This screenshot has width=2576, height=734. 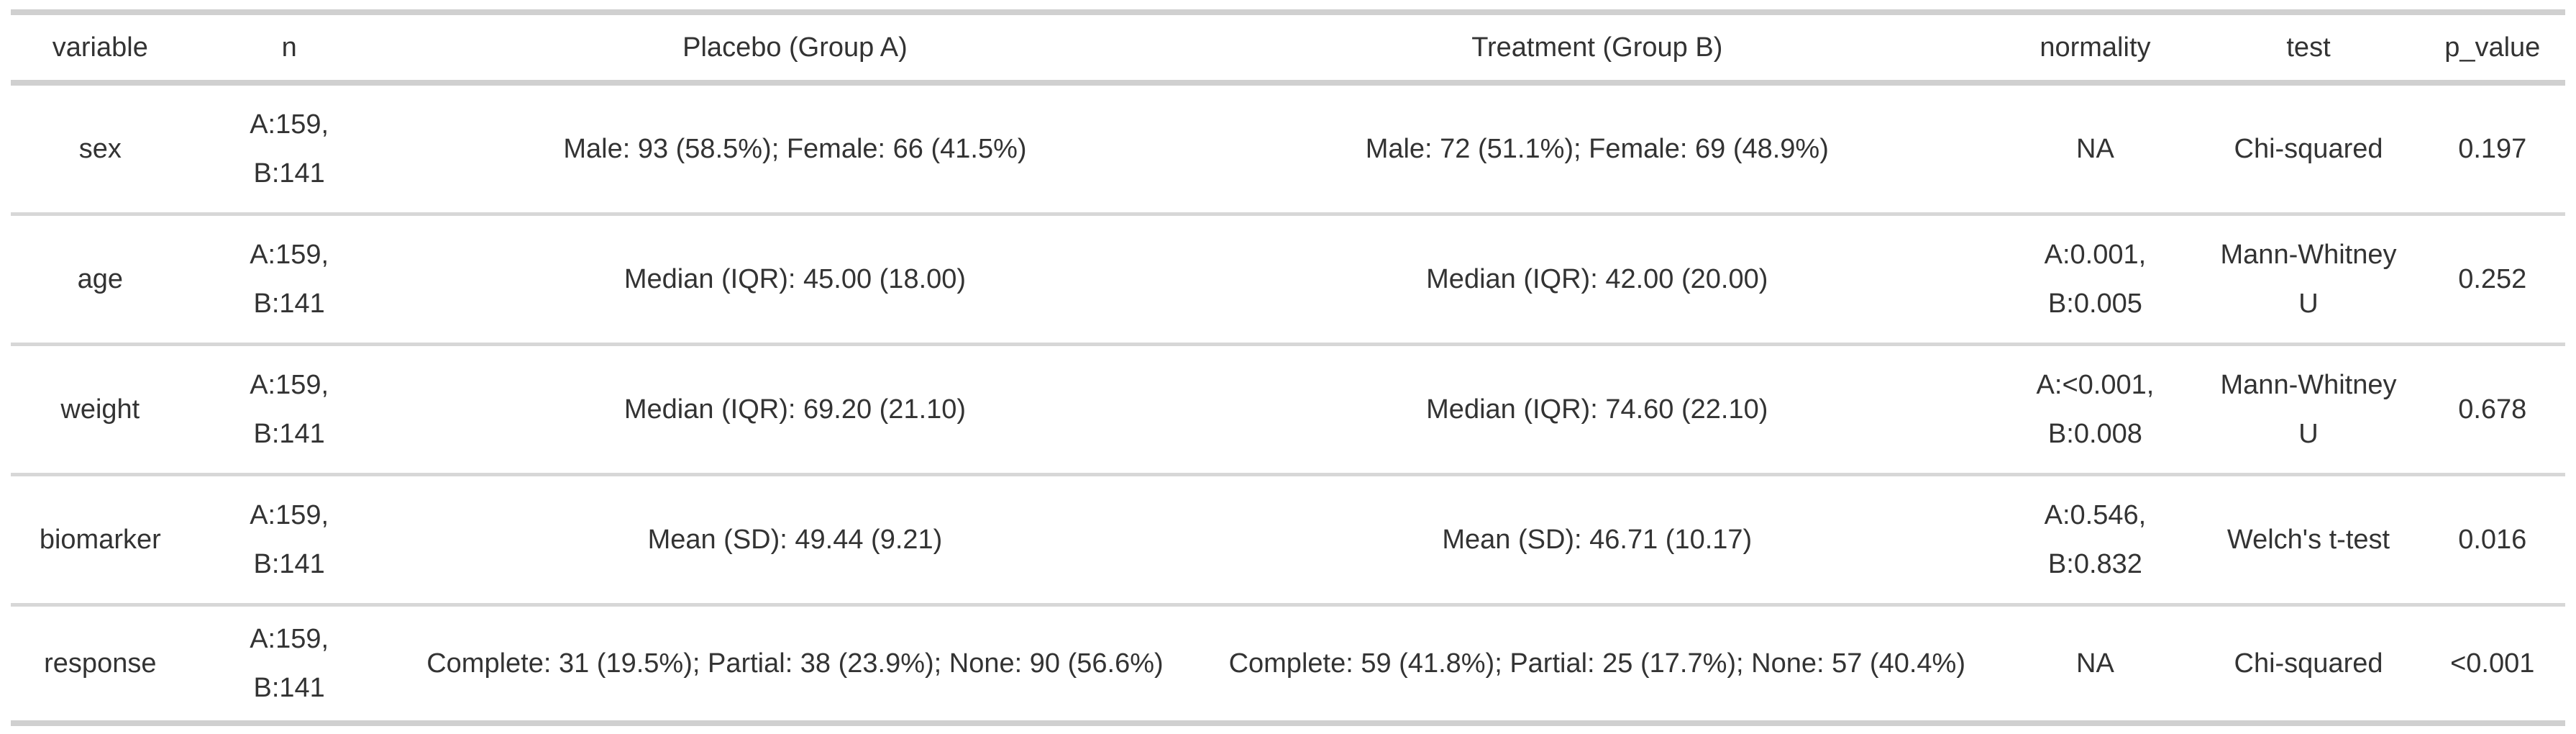 I want to click on cell-variable: biomarker, so click(x=100, y=539).